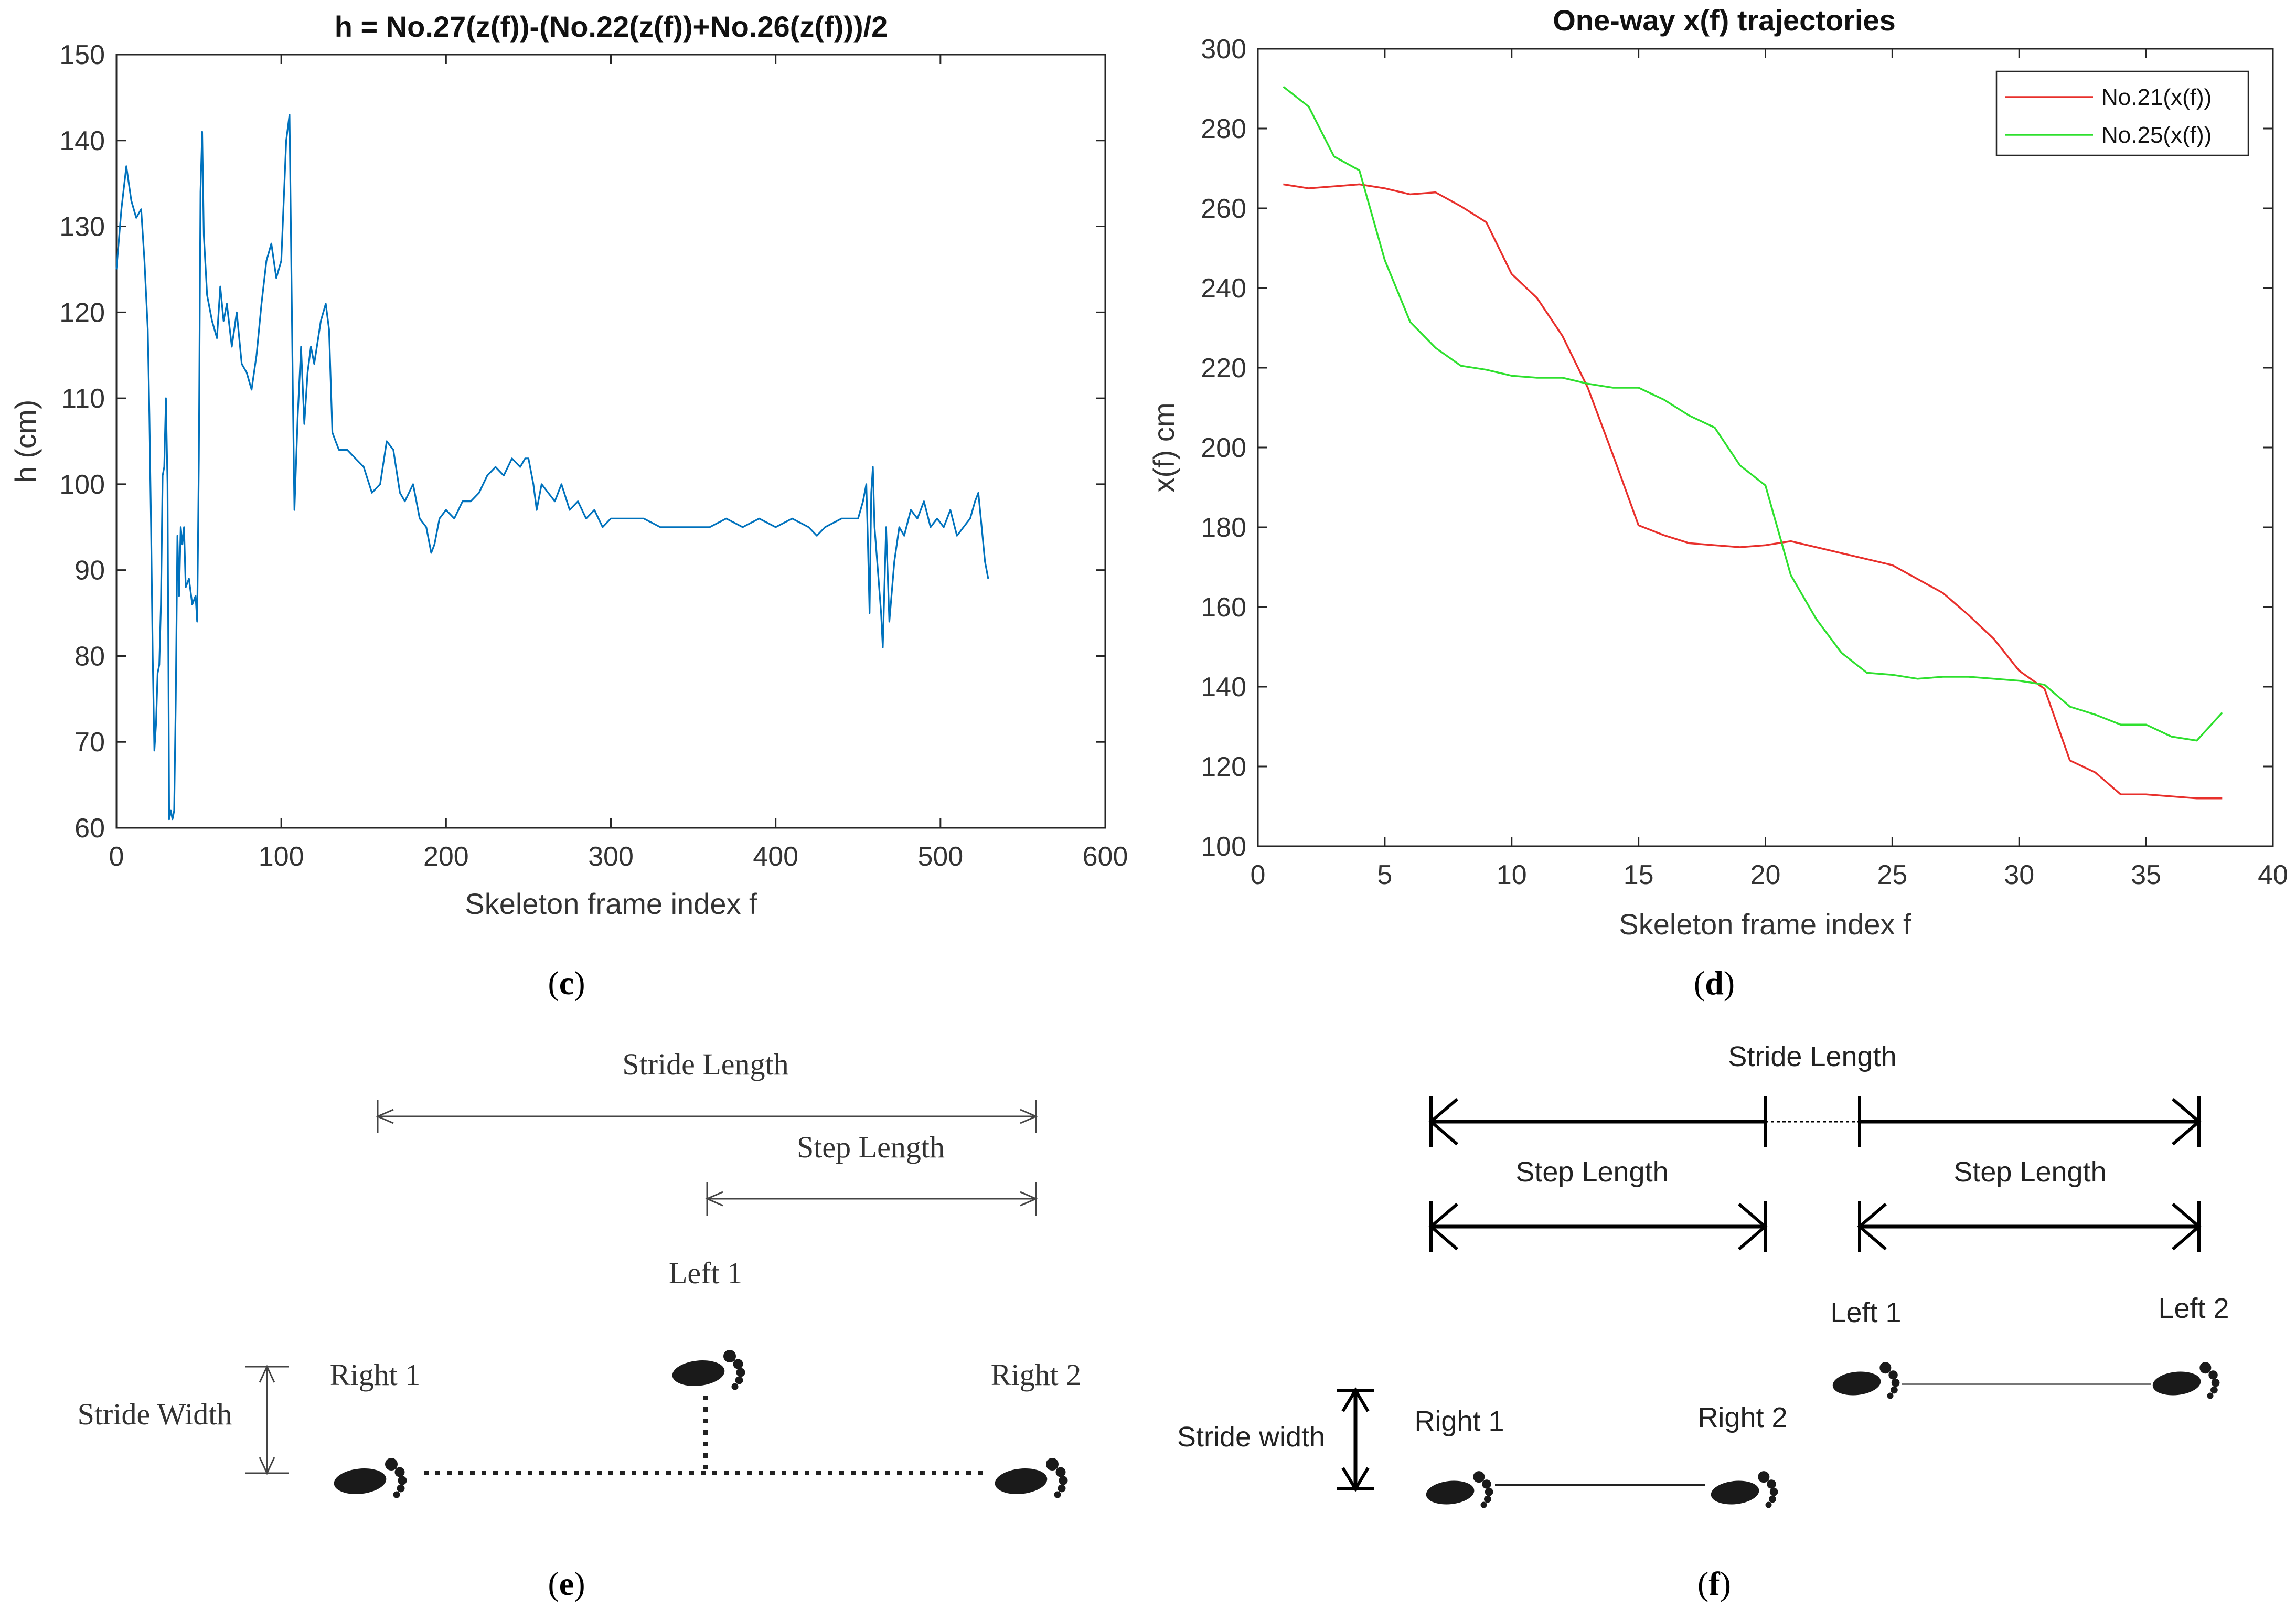  Describe the element at coordinates (1512, 875) in the screenshot. I see `x-tick-label: 10` at that location.